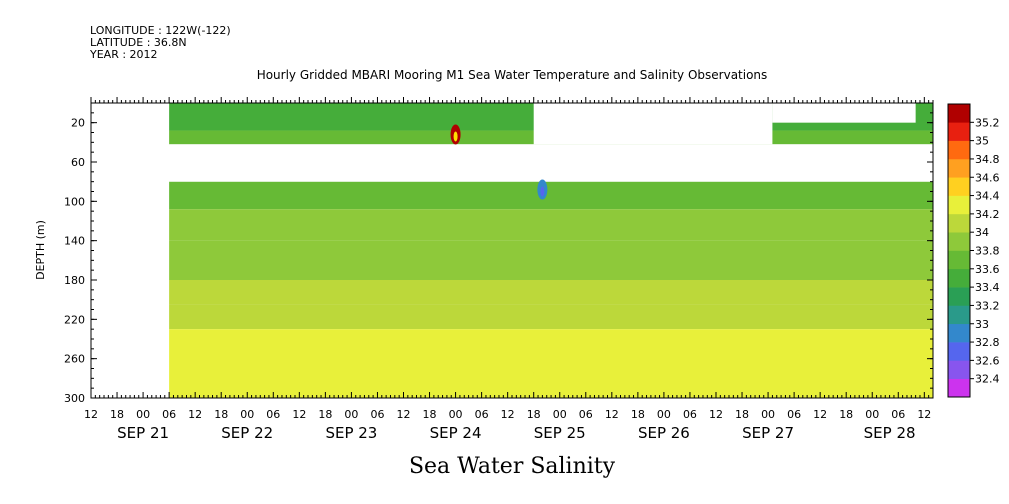 This screenshot has height=504, width=1009. Describe the element at coordinates (74, 280) in the screenshot. I see `y-tick-label: 180` at that location.